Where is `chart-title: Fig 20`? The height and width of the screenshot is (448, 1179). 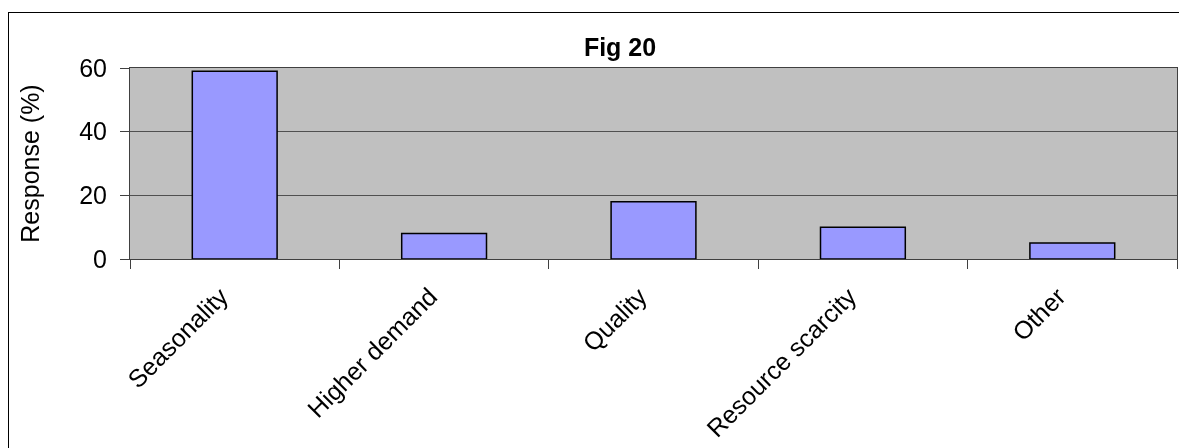 chart-title: Fig 20 is located at coordinates (620, 46).